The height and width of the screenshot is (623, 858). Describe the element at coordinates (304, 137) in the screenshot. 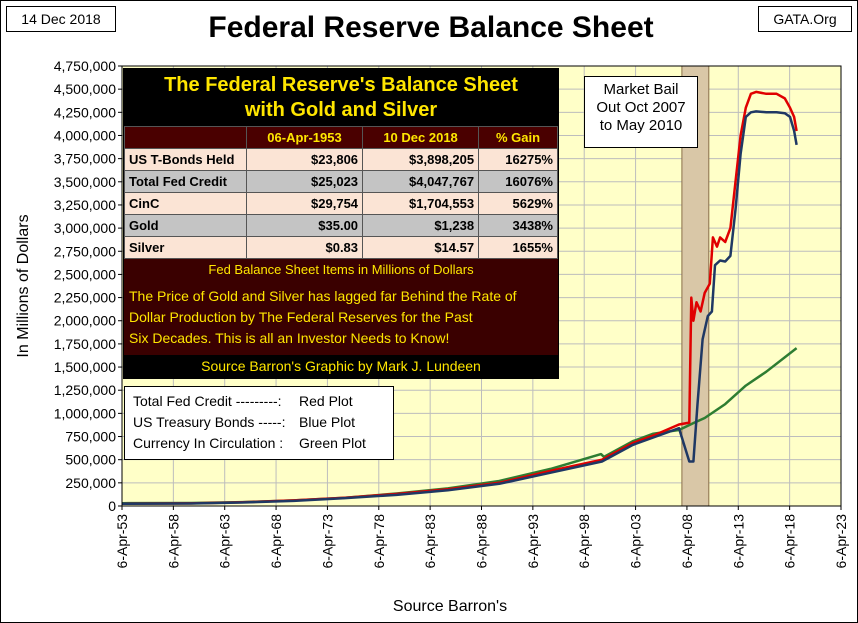

I see `table-header-1953: 06-Apr-1953` at that location.